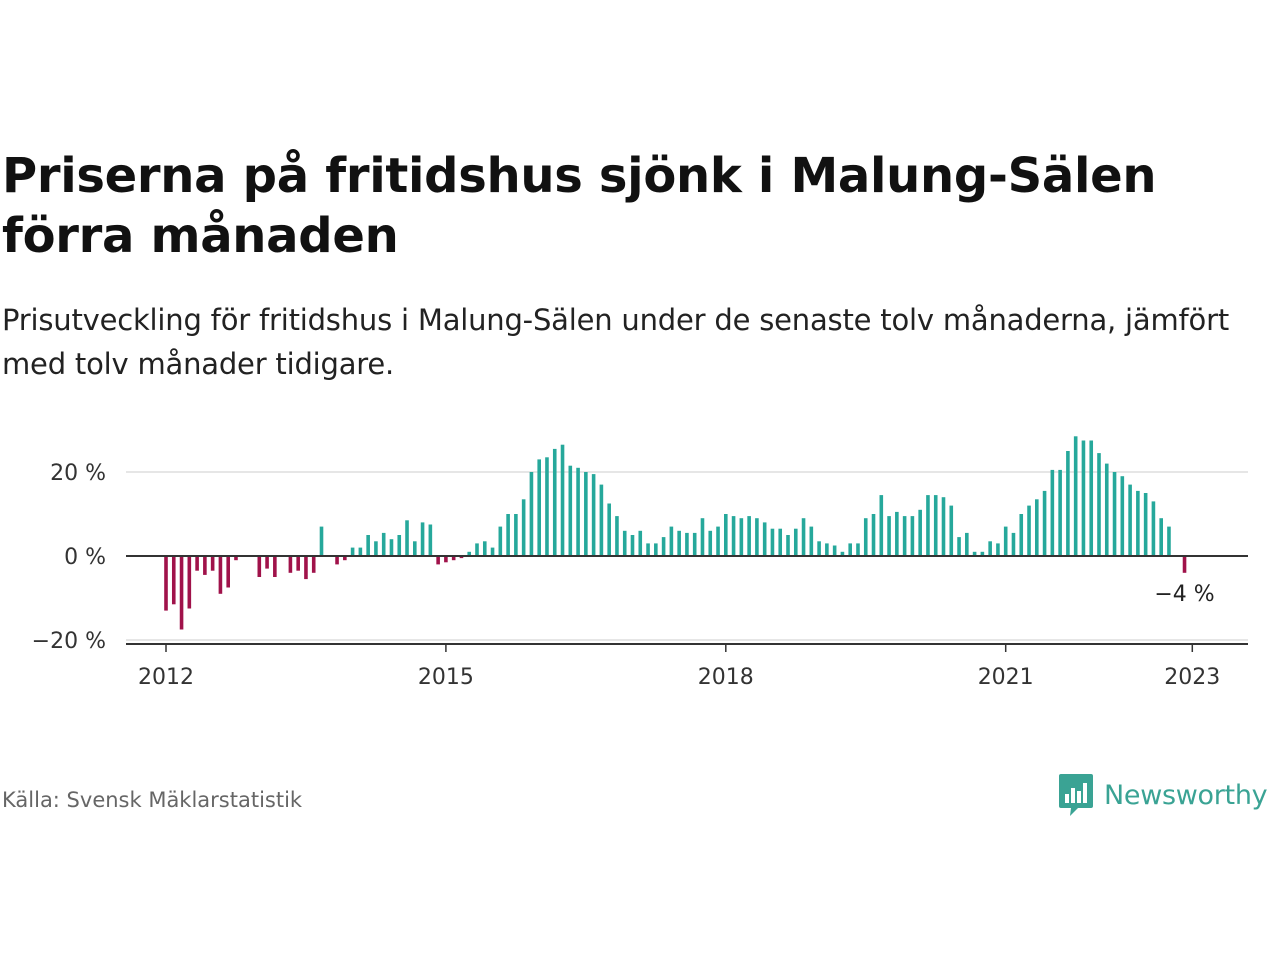 This screenshot has height=960, width=1280. Describe the element at coordinates (1163, 795) in the screenshot. I see `newsworthy-logo: Newsworthy` at that location.